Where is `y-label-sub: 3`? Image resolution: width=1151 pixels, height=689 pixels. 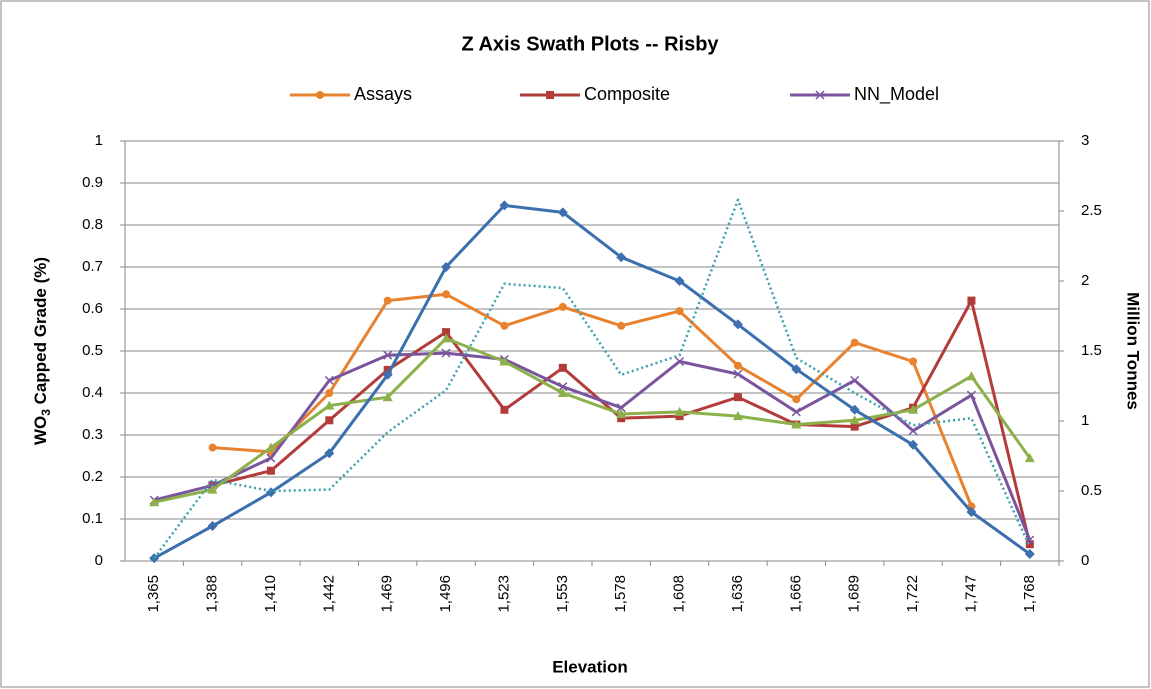
y-label-sub: 3 is located at coordinates (46, 412).